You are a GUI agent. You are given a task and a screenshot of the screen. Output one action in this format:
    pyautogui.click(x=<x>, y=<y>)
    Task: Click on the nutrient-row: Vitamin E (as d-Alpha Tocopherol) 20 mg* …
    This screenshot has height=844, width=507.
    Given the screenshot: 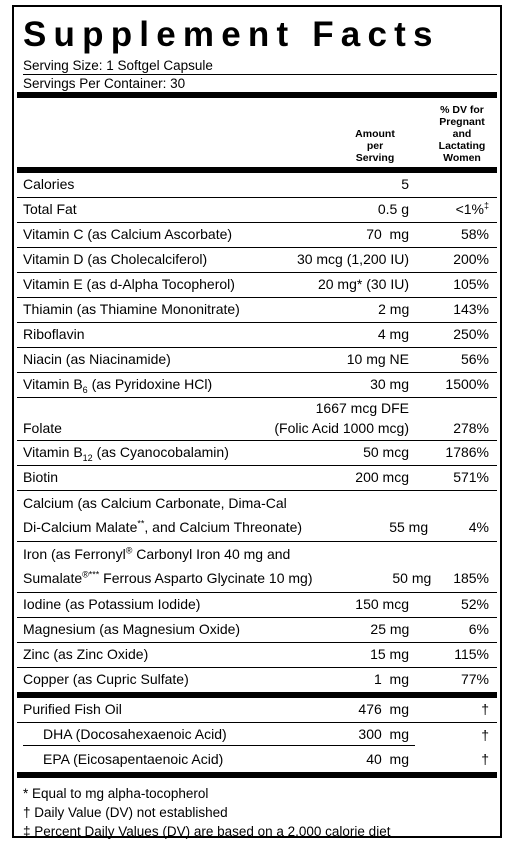 What is the action you would take?
    pyautogui.click(x=257, y=285)
    